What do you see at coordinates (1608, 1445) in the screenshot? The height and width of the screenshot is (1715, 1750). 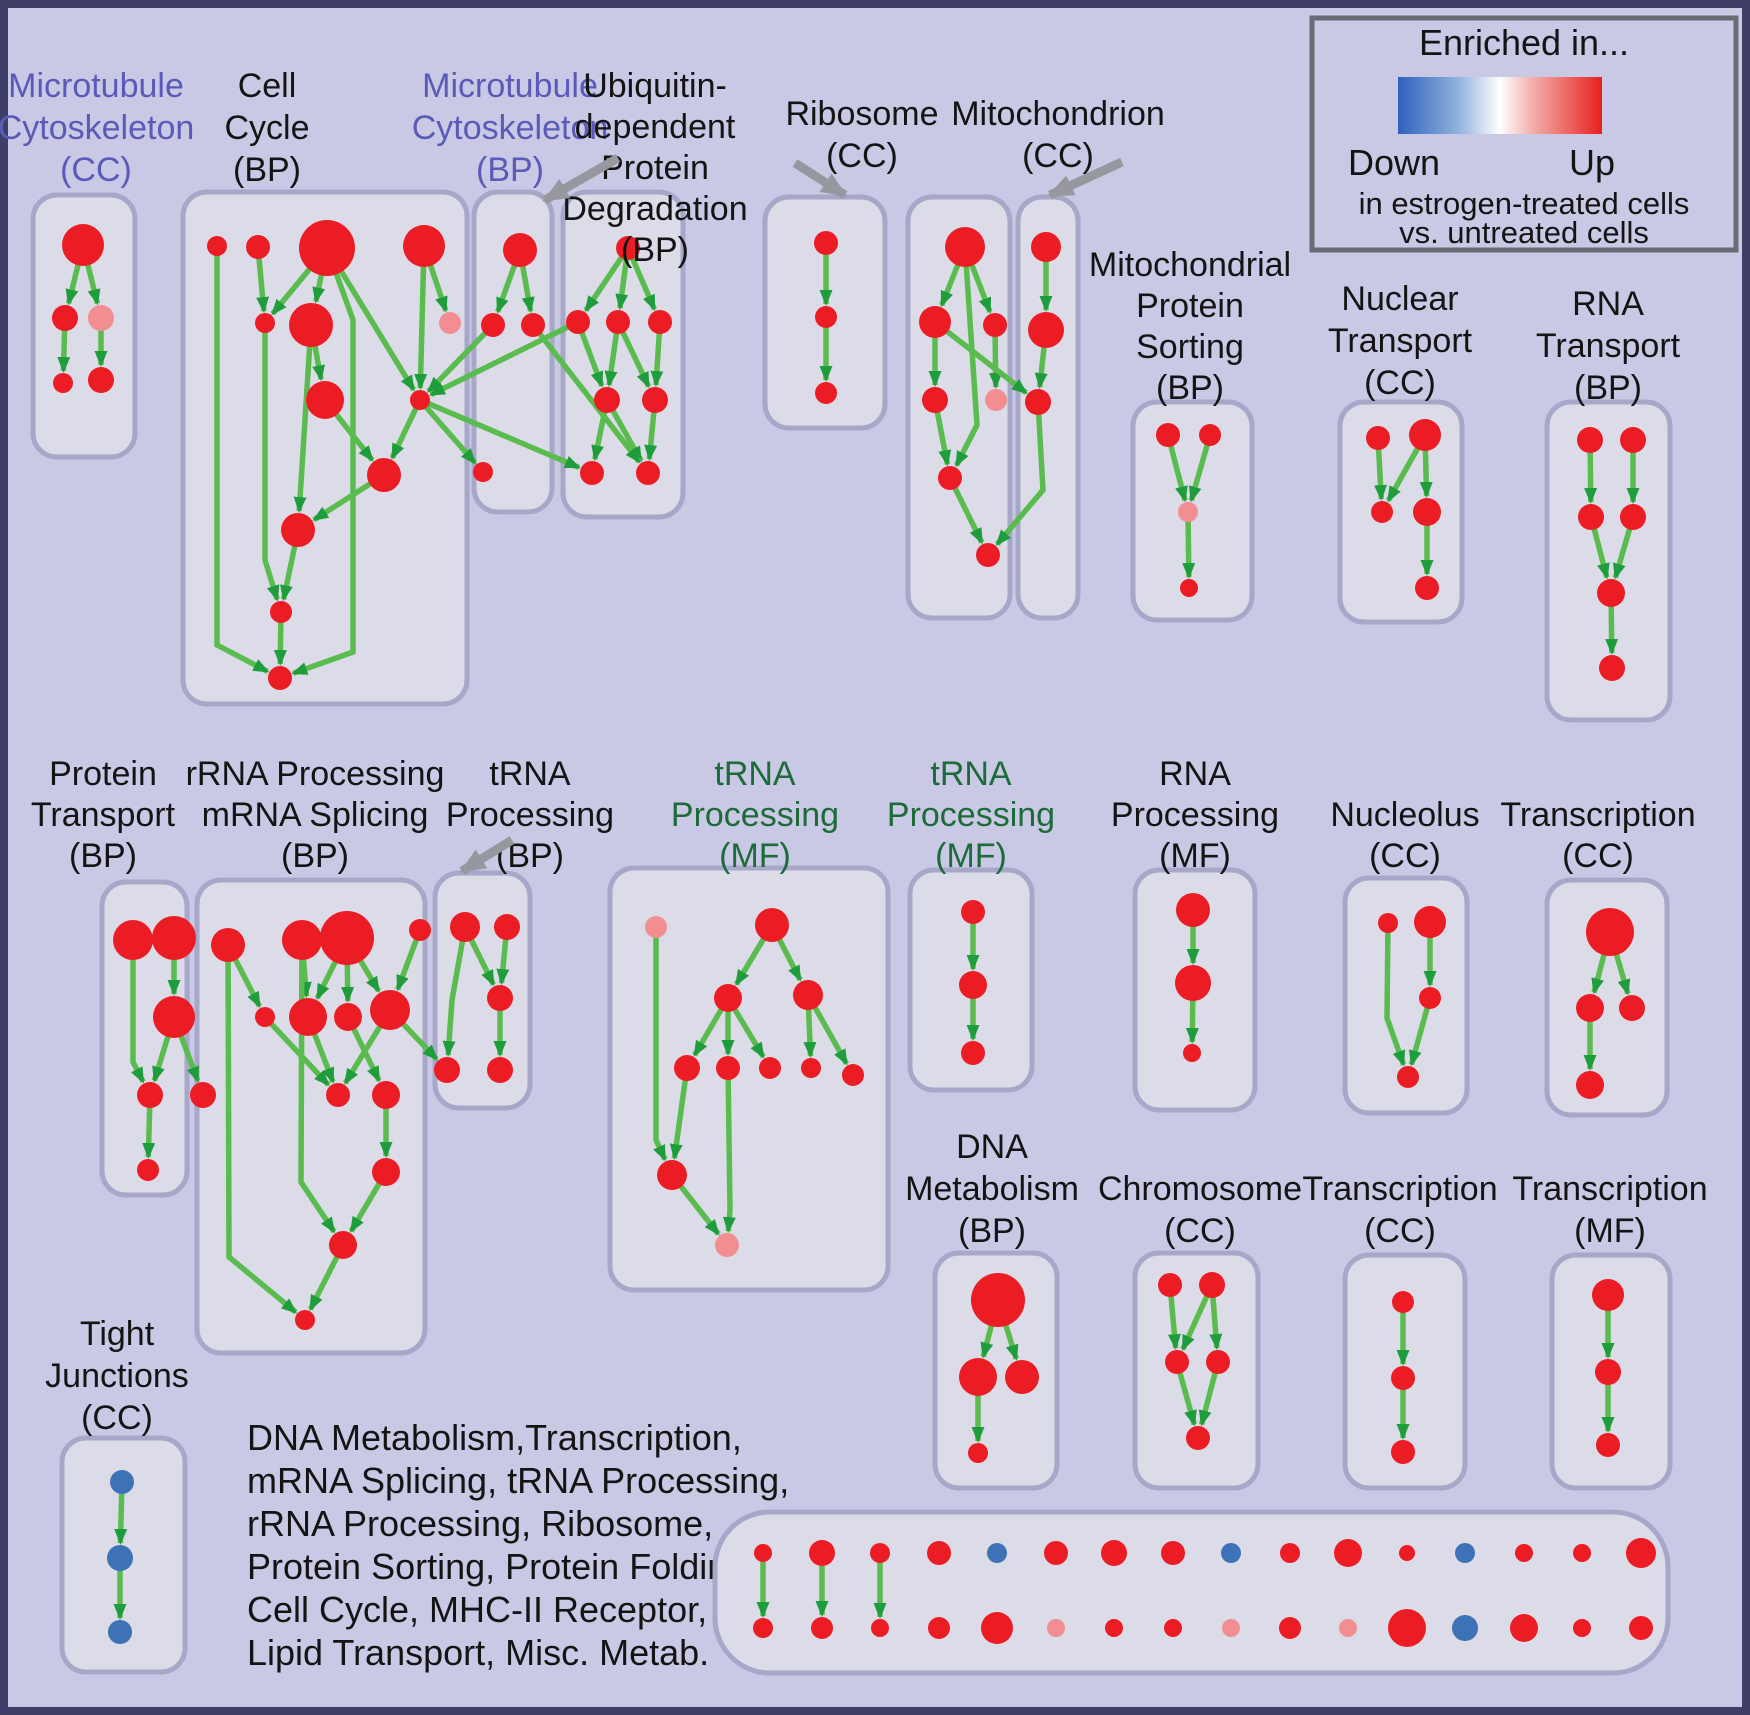 I see `node-transcription_mf-k3` at bounding box center [1608, 1445].